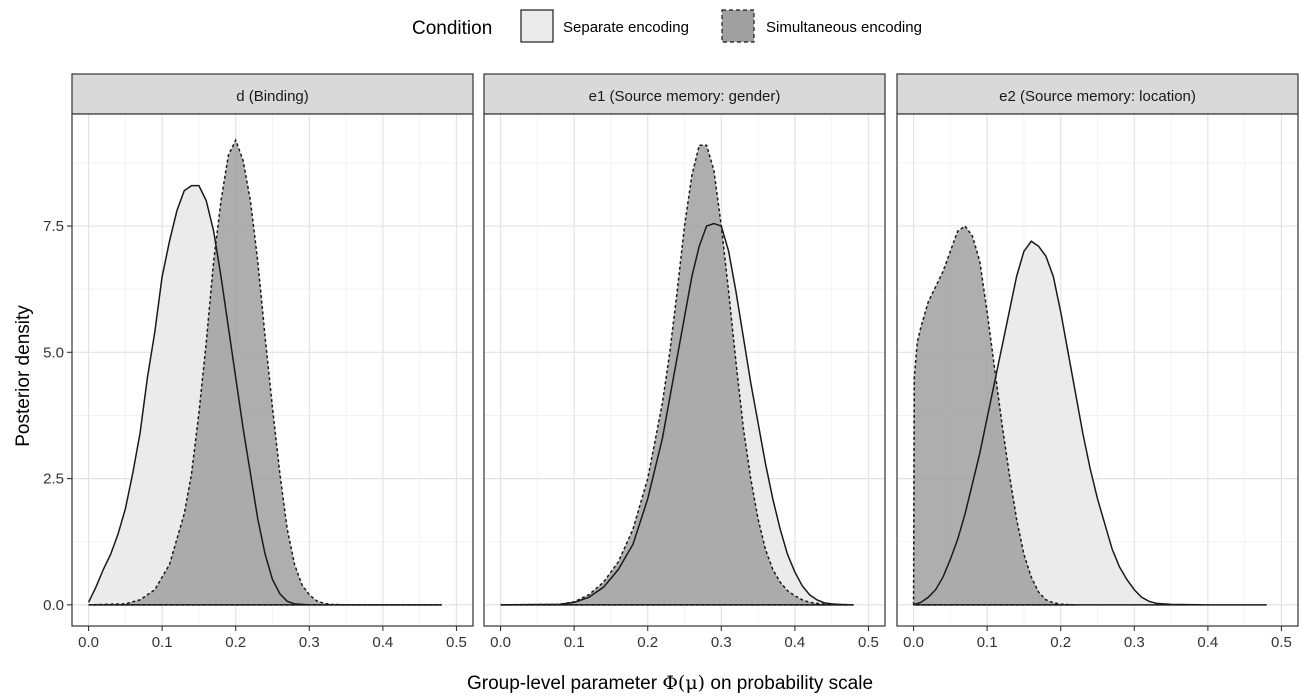 This screenshot has height=696, width=1299. I want to click on legend-label-separate: Separate encoding, so click(626, 27).